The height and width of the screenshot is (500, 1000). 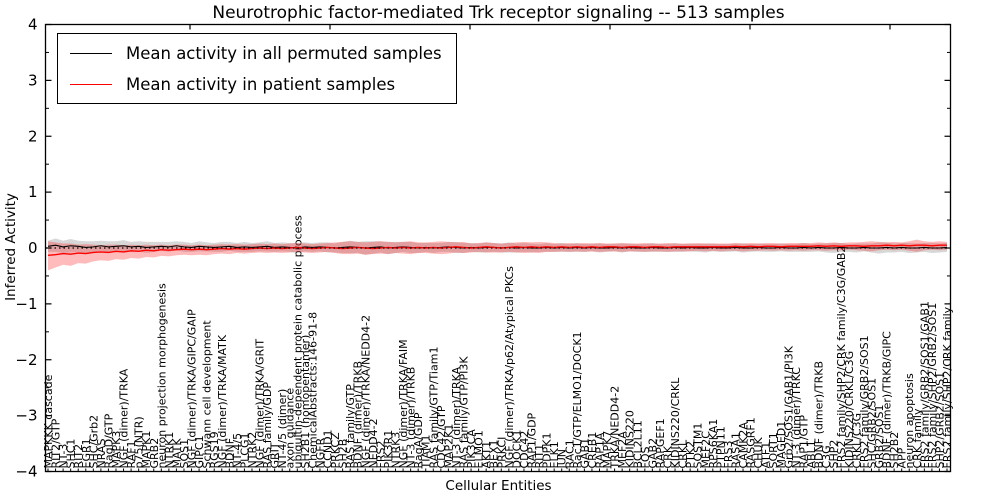 I want to click on x-tick-label: NGF (dimer)/TRKA/p62/Atypical PKCs, so click(x=509, y=367).